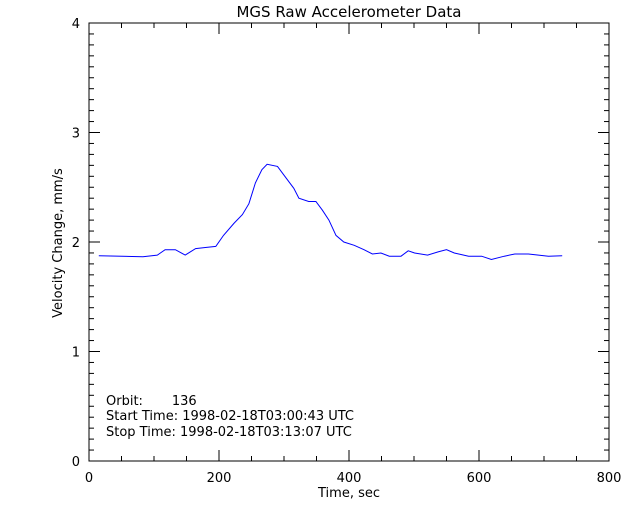 Image resolution: width=640 pixels, height=516 pixels. What do you see at coordinates (76, 134) in the screenshot?
I see `y-tick-label: 3` at bounding box center [76, 134].